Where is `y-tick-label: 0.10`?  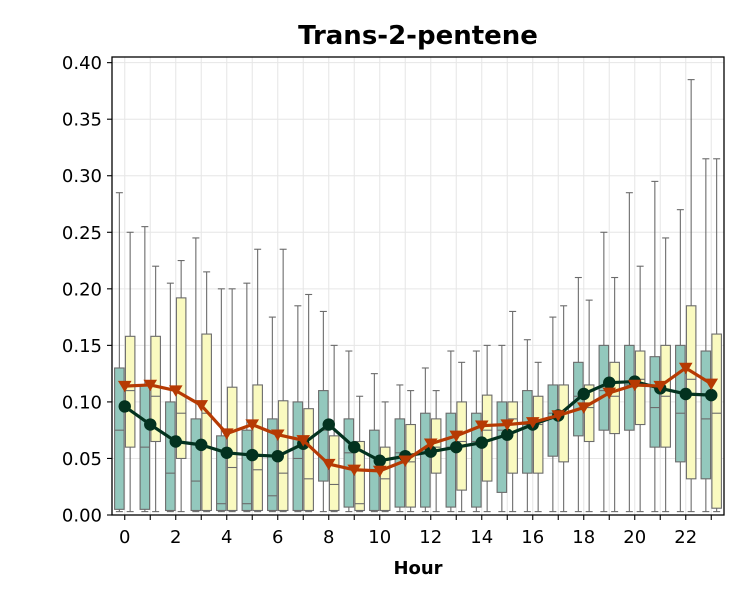
y-tick-label: 0.10 is located at coordinates (82, 402).